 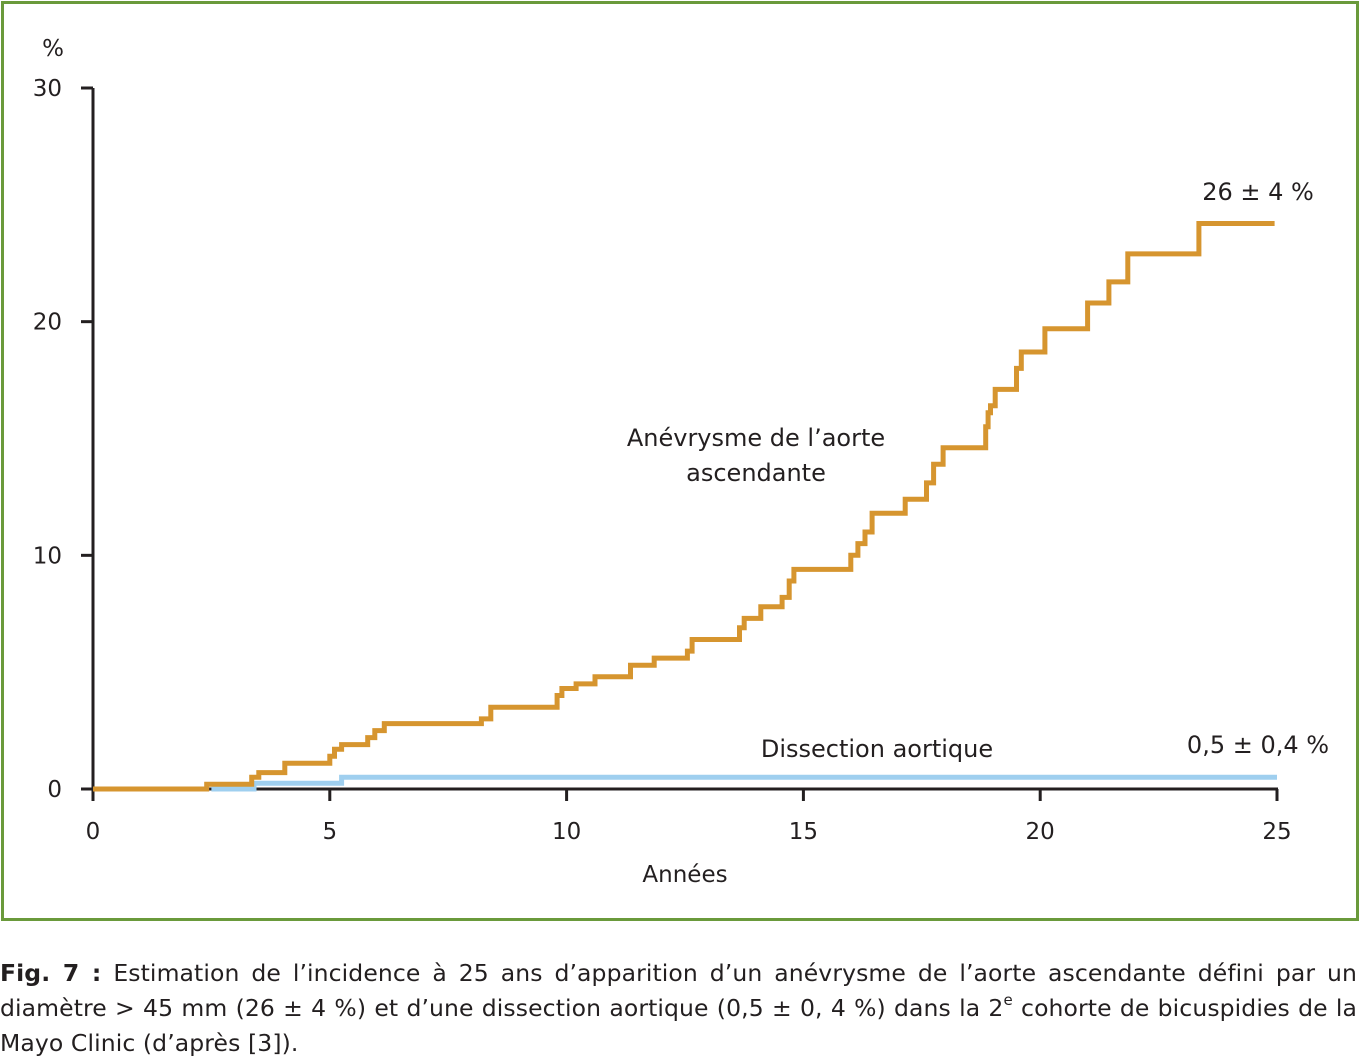 What do you see at coordinates (1276, 832) in the screenshot?
I see `x-tick-label: 25` at bounding box center [1276, 832].